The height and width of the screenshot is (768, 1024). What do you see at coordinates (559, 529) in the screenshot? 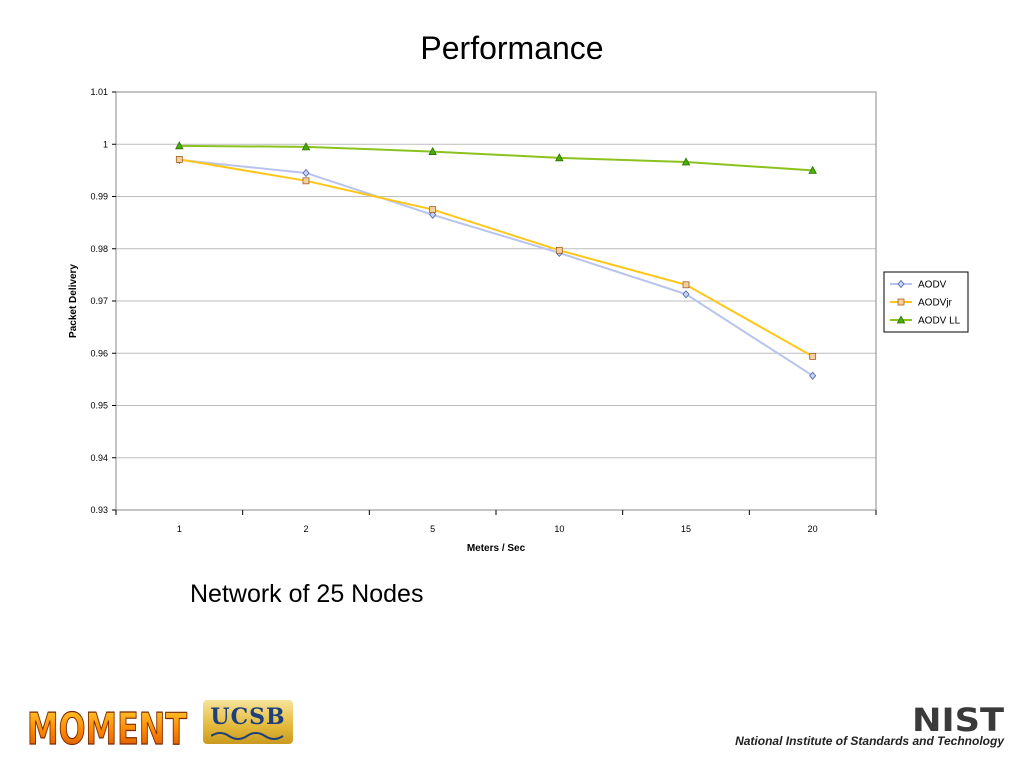
I see `x-tick-label: 10` at bounding box center [559, 529].